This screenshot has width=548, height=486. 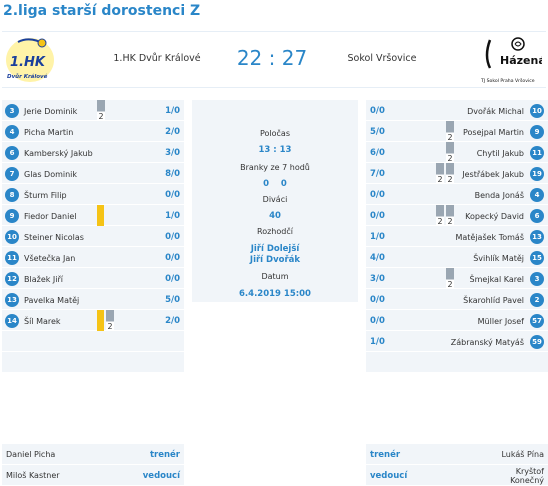 What do you see at coordinates (172, 174) in the screenshot?
I see `player-goals: 8/0` at bounding box center [172, 174].